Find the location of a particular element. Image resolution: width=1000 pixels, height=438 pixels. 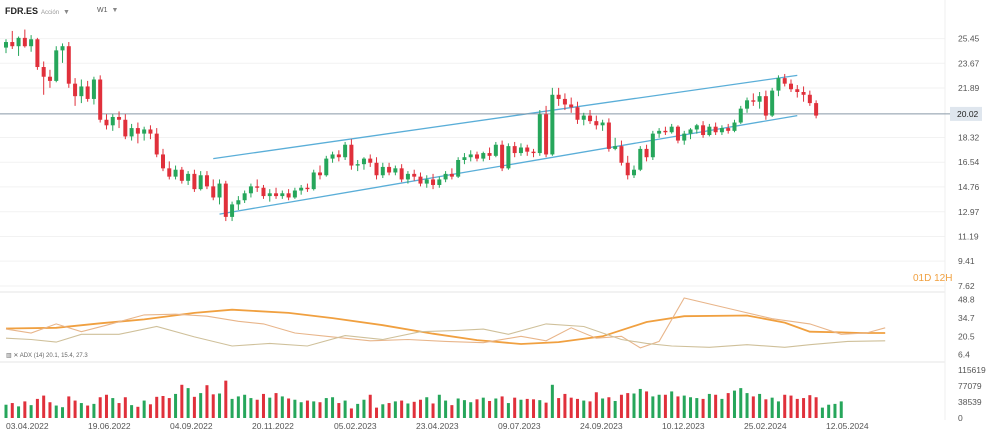

date-tick-label: 25.02.2024 is located at coordinates (765, 426).